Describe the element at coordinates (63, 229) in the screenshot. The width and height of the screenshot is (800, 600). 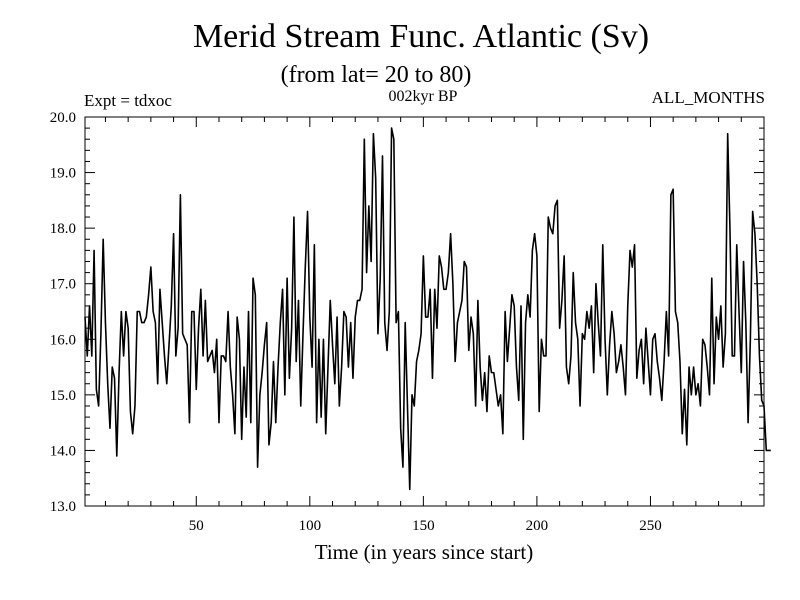
I see `y-tick-label: 18.0` at that location.